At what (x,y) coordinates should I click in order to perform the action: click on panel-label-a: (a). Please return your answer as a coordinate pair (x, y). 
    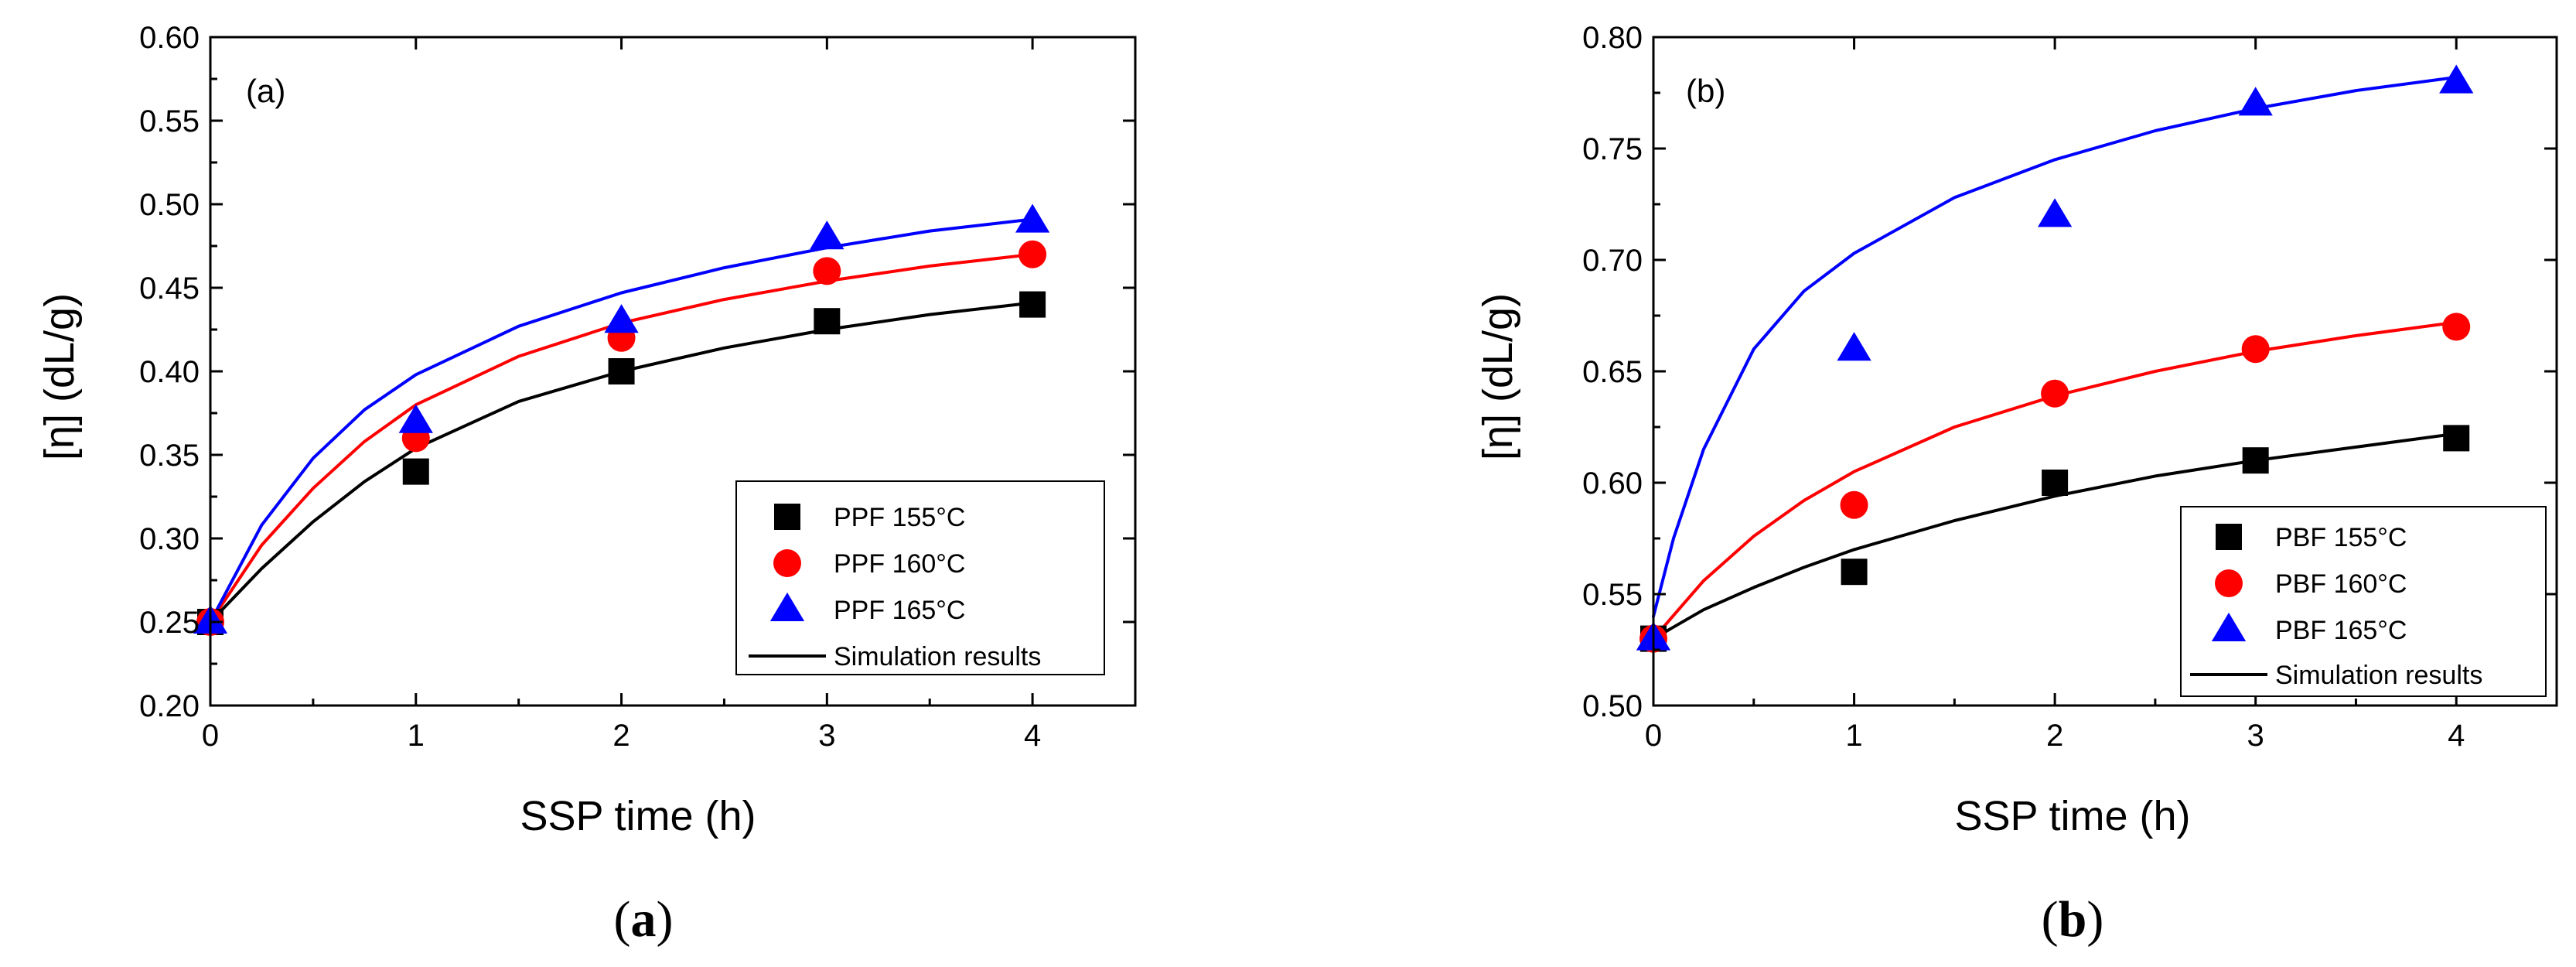
    Looking at the image, I should click on (265, 91).